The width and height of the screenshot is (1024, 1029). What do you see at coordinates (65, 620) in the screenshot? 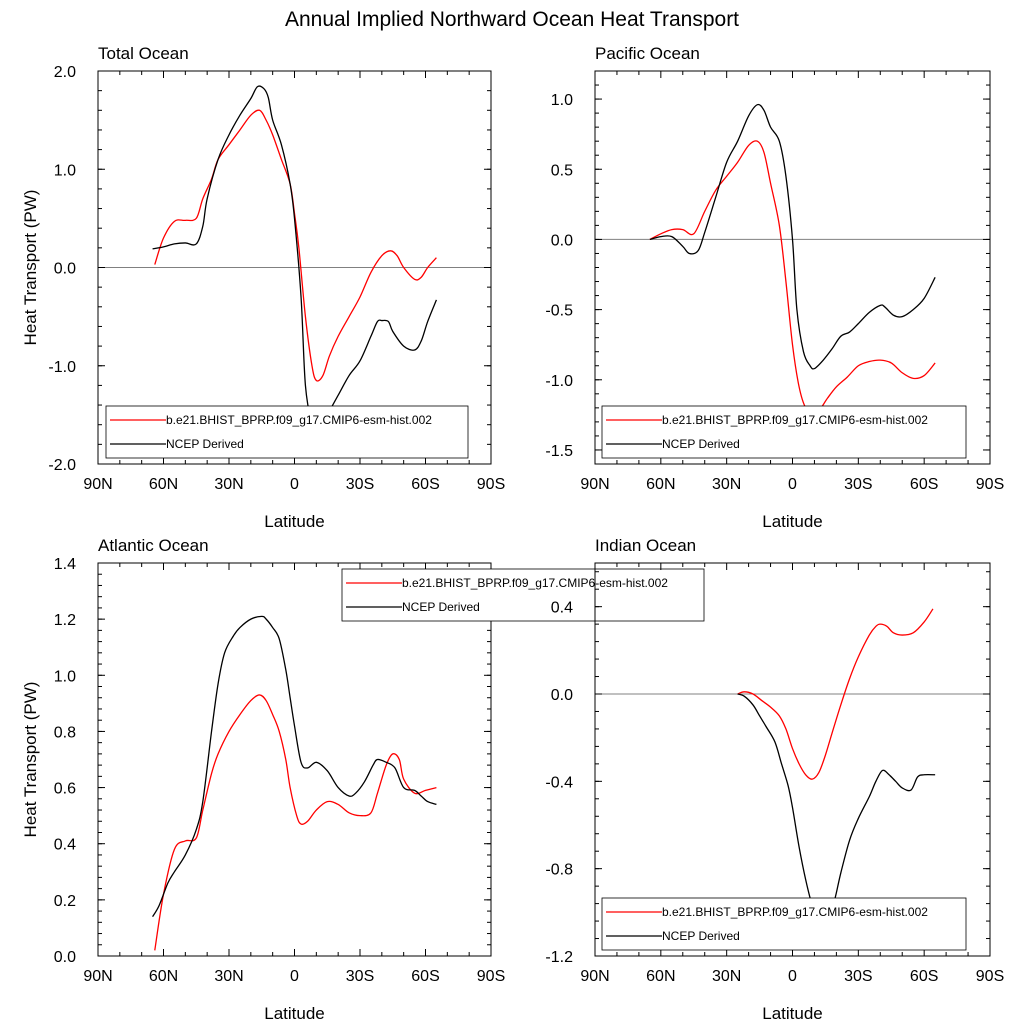
I see `atlantic-ocean-y-tick-label: 1.2` at bounding box center [65, 620].